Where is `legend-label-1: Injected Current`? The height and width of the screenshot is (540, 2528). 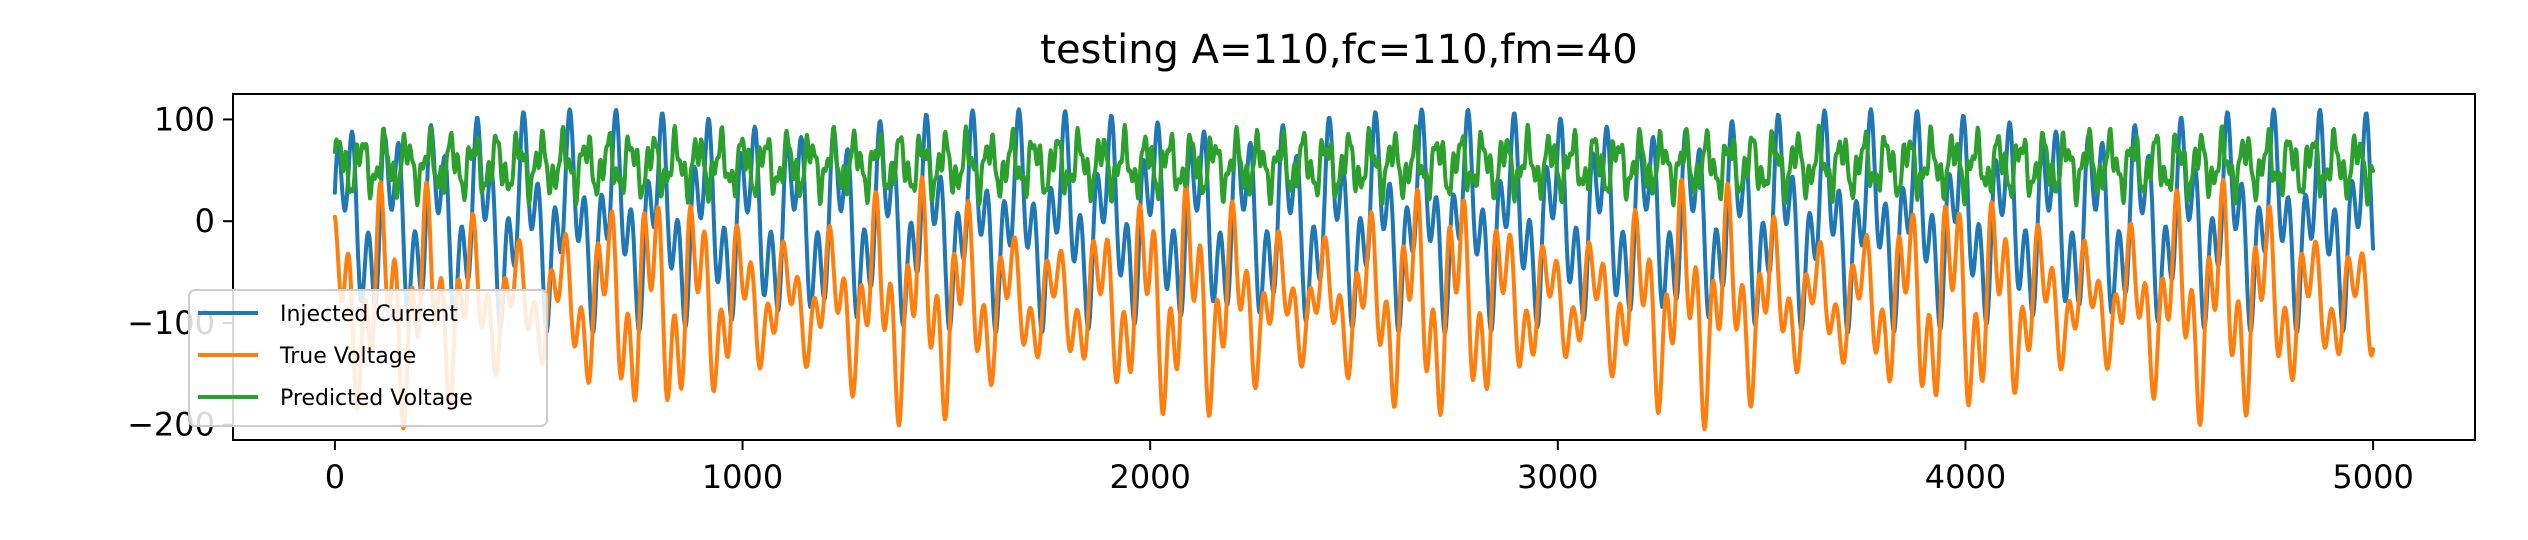 legend-label-1: Injected Current is located at coordinates (369, 314).